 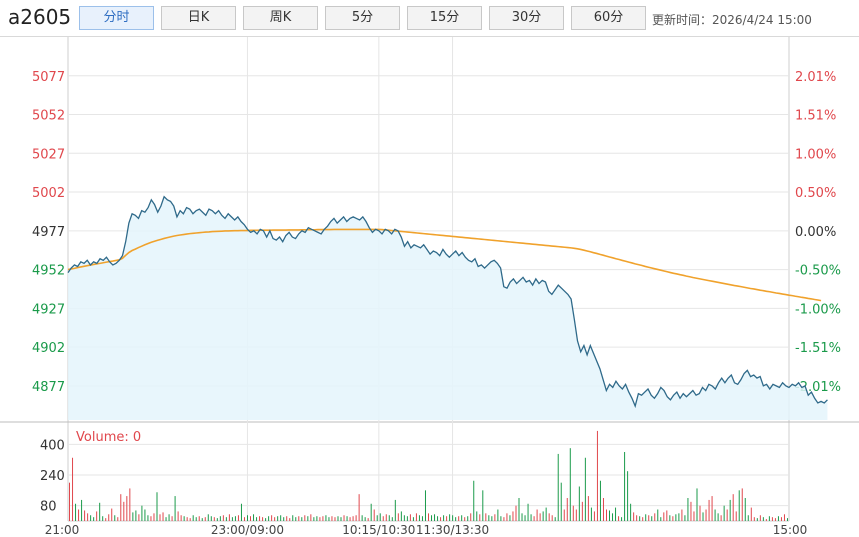 What do you see at coordinates (815, 77) in the screenshot?
I see `y-tick-label-right: 2.01%` at bounding box center [815, 77].